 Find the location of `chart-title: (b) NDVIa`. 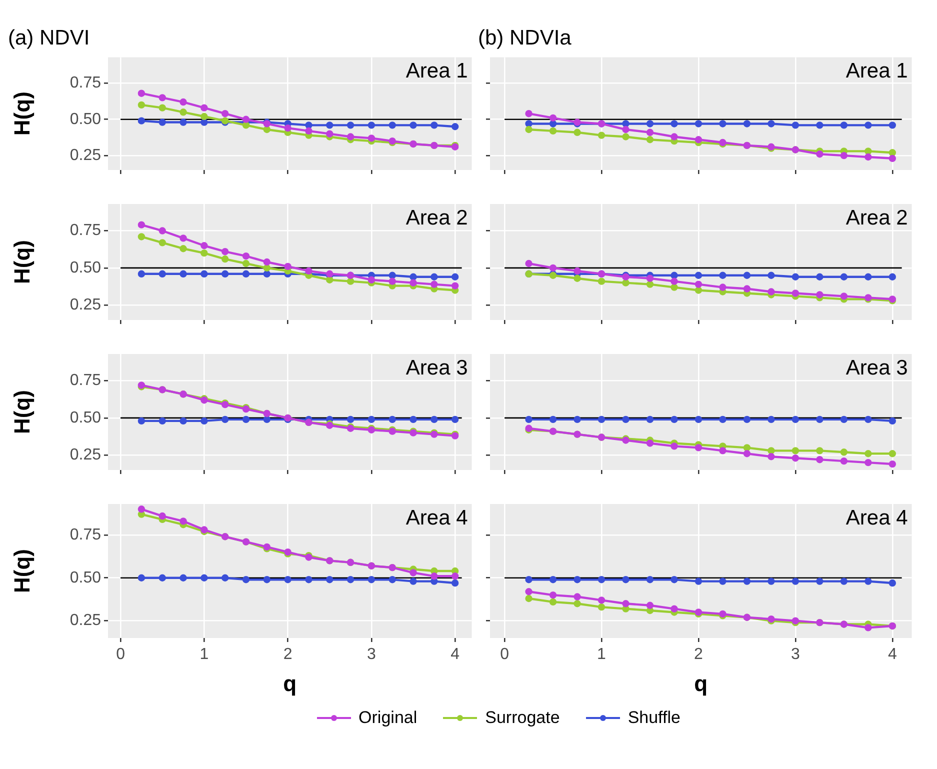

chart-title: (b) NDVIa is located at coordinates (525, 38).